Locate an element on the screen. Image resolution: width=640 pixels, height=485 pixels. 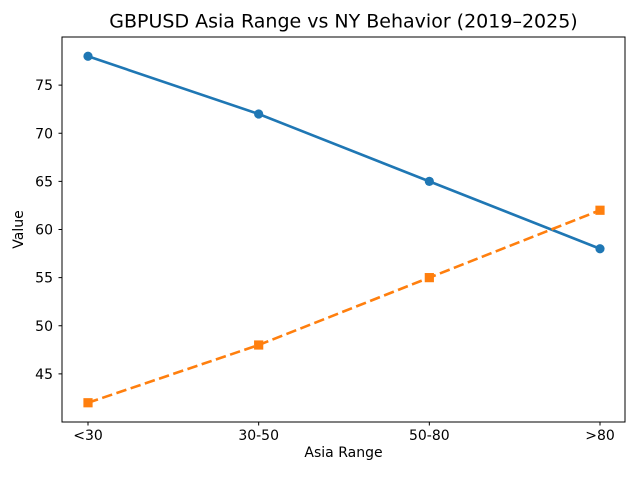
x-tick-label: 30-50 is located at coordinates (258, 436).